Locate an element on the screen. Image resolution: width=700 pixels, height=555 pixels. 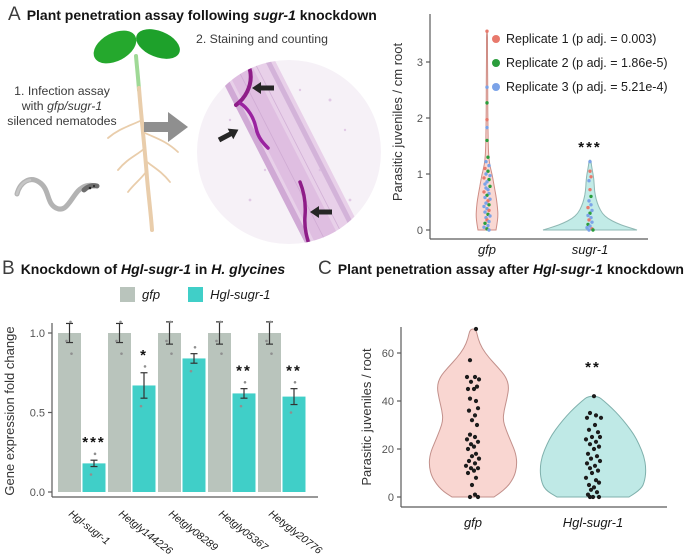
panel-b-title: B Knockdown of Hgl-sugr-1 in H. glycines is located at coordinates (143, 269).